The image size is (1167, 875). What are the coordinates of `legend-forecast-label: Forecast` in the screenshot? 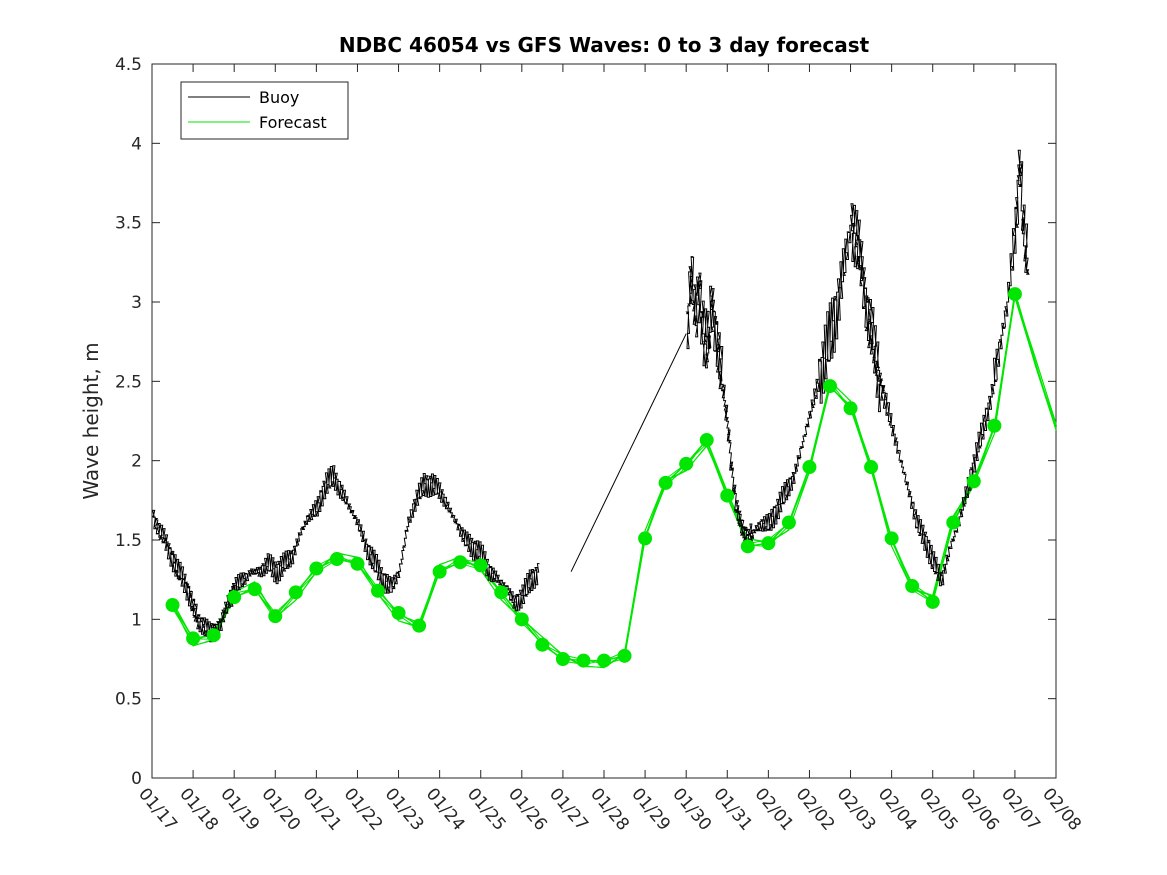 It's located at (293, 122).